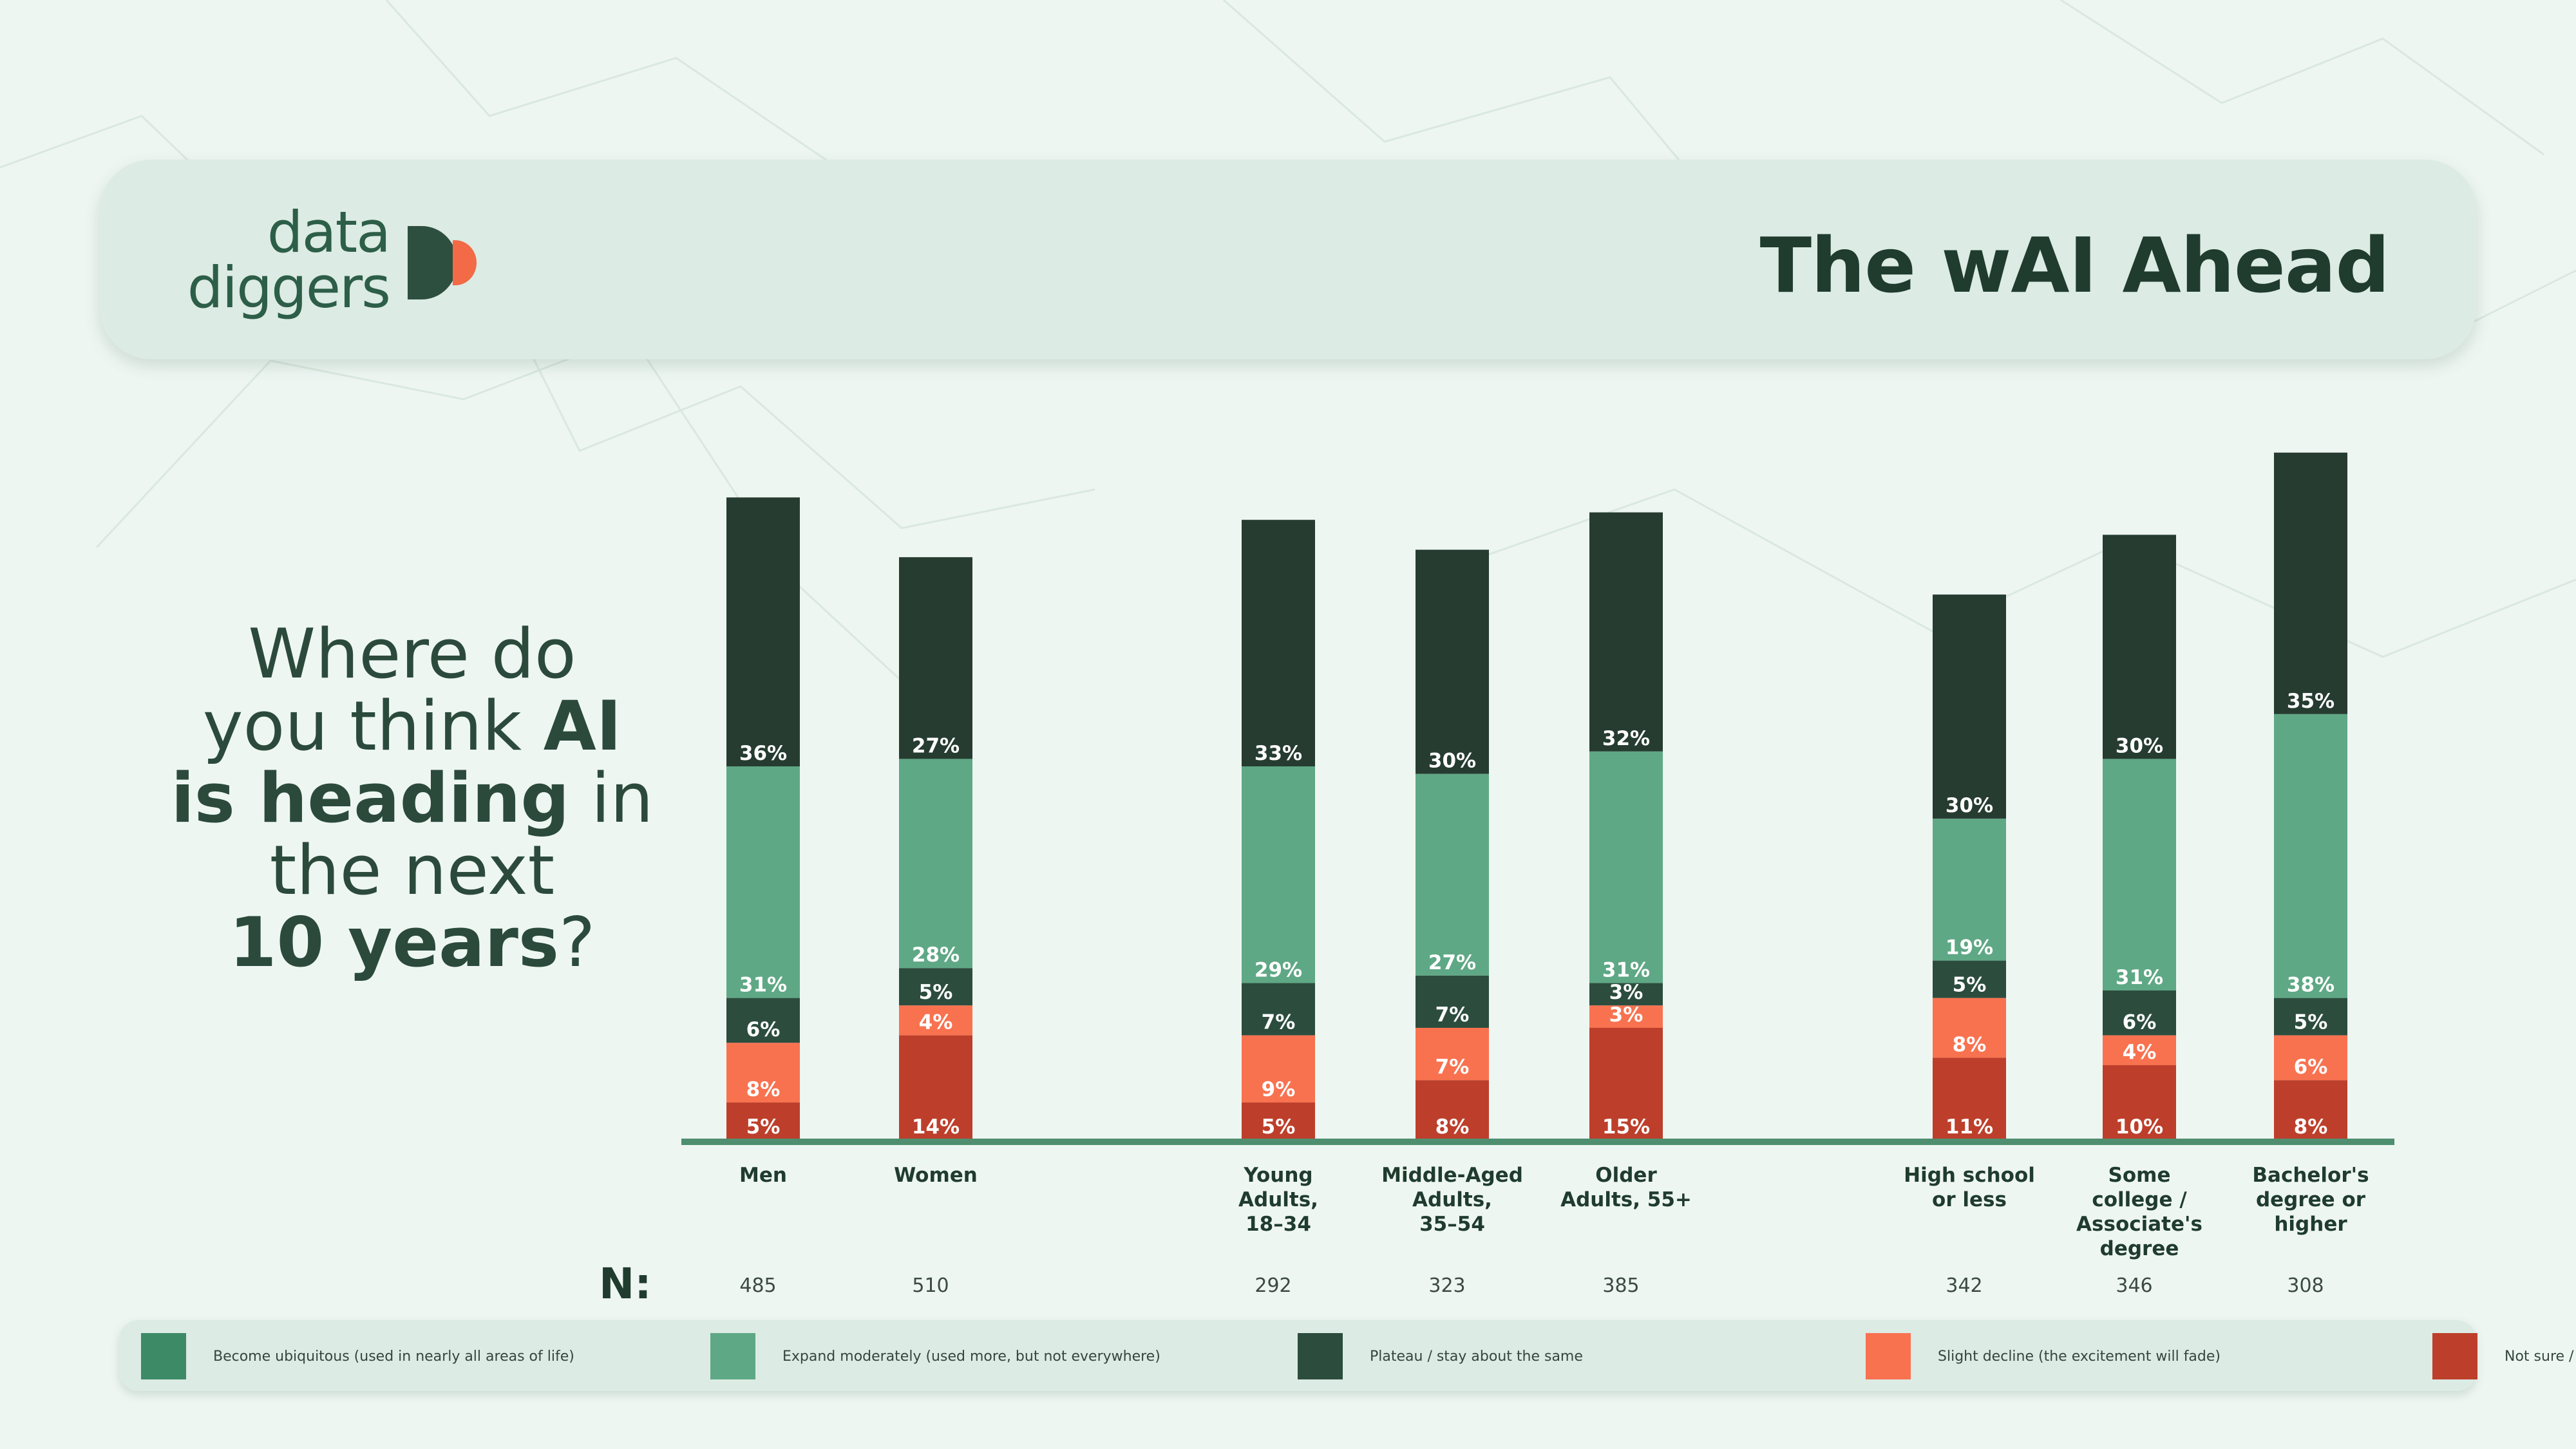 Image resolution: width=2576 pixels, height=1449 pixels. Describe the element at coordinates (2074, 265) in the screenshot. I see `page-title: The wAI Ahead` at that location.